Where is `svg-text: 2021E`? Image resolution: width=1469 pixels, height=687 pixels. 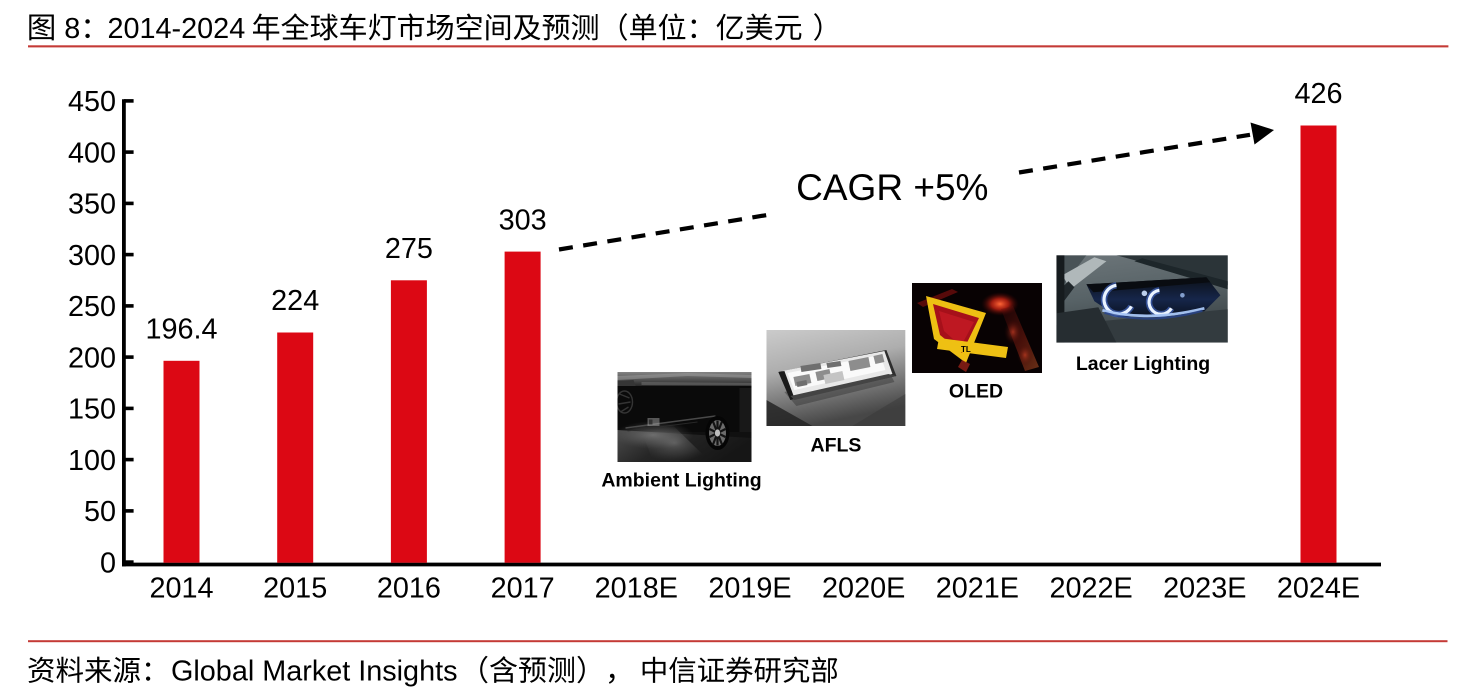
svg-text: 2021E is located at coordinates (977, 588).